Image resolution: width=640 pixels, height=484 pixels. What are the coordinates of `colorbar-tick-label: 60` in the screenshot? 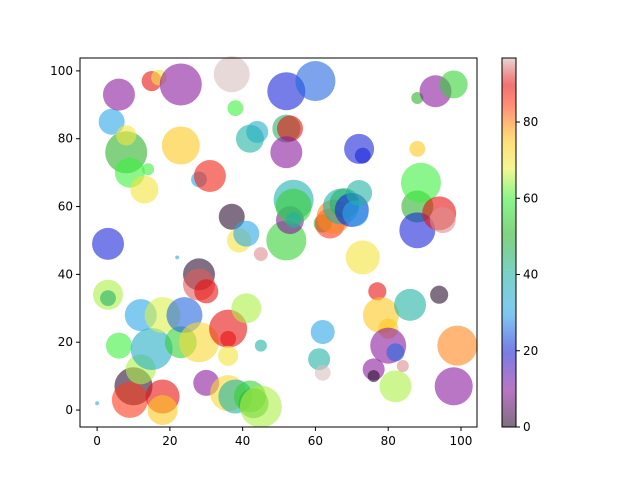 It's located at (530, 198).